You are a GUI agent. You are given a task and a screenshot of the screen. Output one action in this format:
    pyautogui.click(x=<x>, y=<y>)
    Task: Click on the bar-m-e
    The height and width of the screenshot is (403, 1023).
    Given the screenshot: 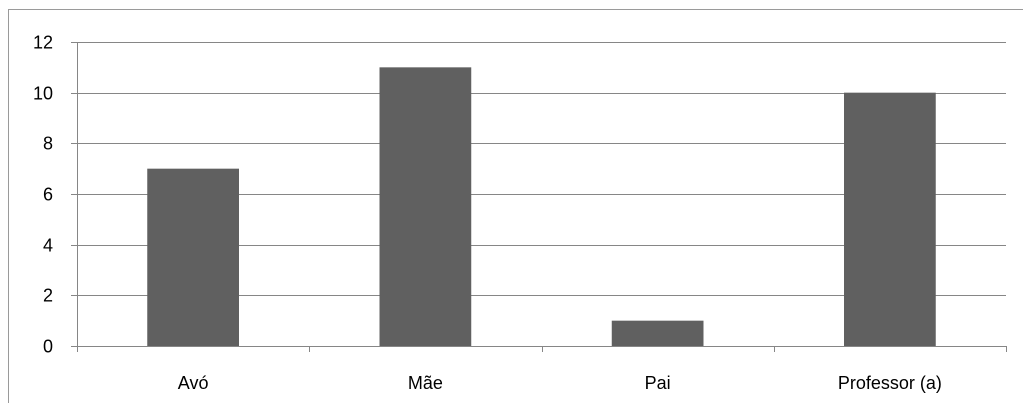 What is the action you would take?
    pyautogui.click(x=425, y=206)
    